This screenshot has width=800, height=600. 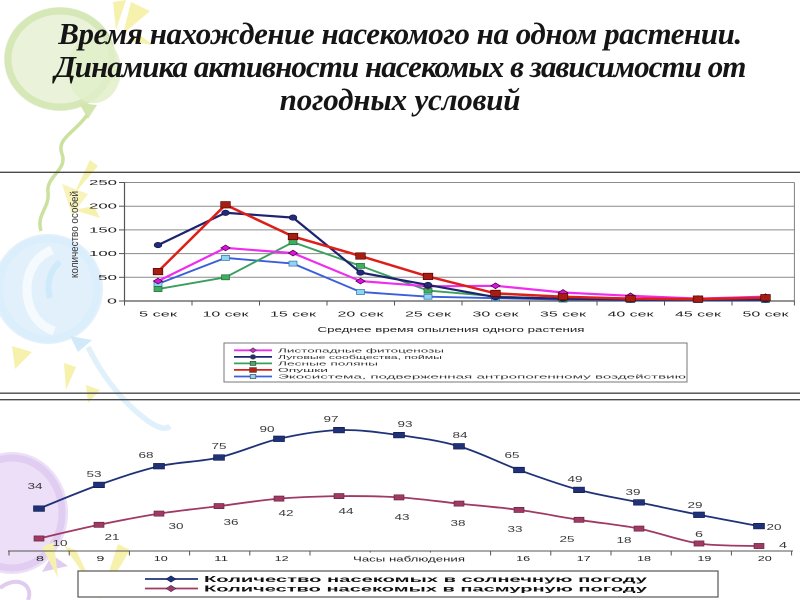 What do you see at coordinates (459, 523) in the screenshot?
I see `svg-text: 38` at bounding box center [459, 523].